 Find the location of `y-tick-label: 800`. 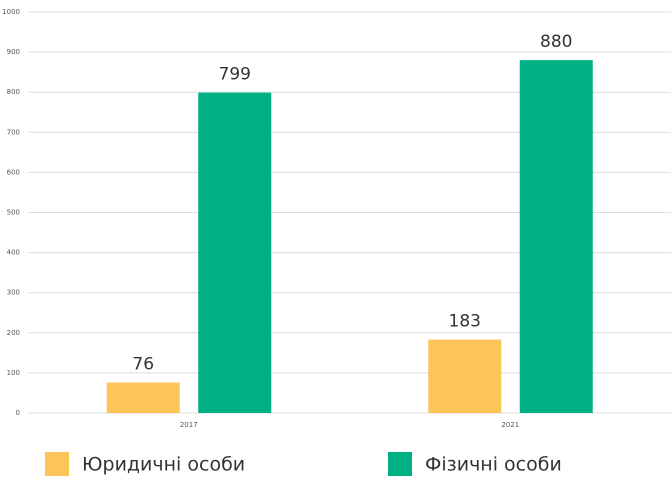

y-tick-label: 800 is located at coordinates (13, 92).